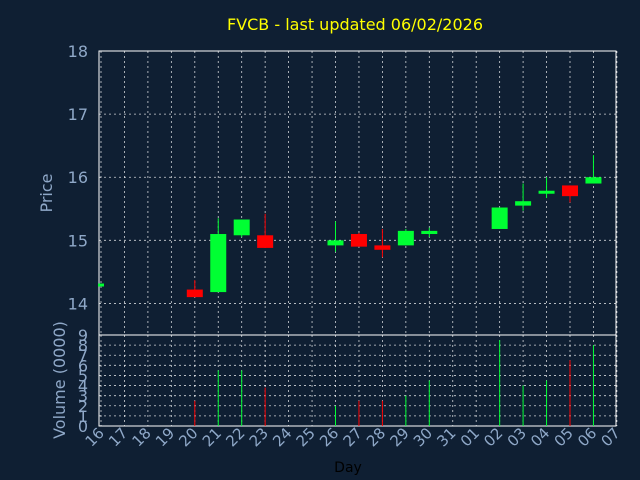  I want to click on volume-tick-label: 1, so click(83, 416).